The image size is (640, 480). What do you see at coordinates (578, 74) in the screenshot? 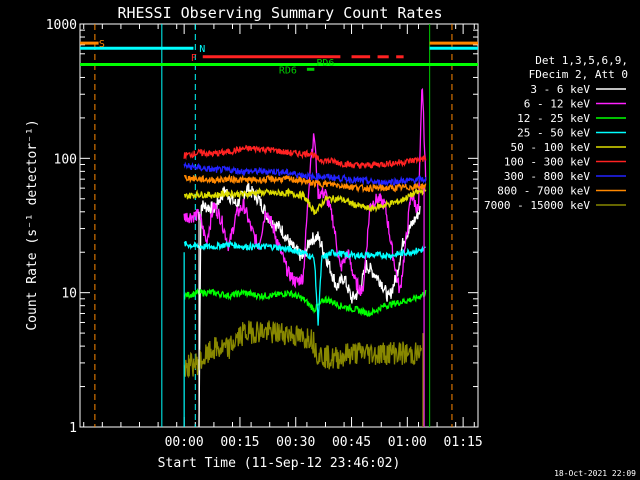
I see `legend-header: FDecim 2, Att 0` at bounding box center [578, 74].